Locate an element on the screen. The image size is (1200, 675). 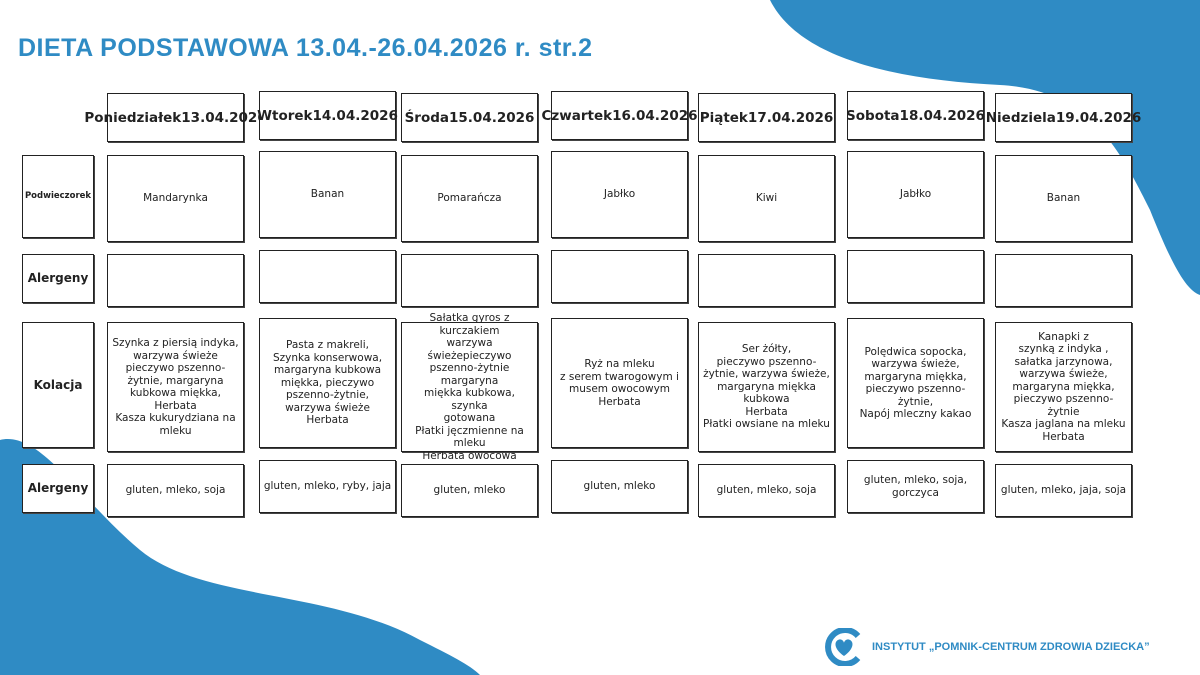
menu-cell: Mandarynka is located at coordinates (175, 198).